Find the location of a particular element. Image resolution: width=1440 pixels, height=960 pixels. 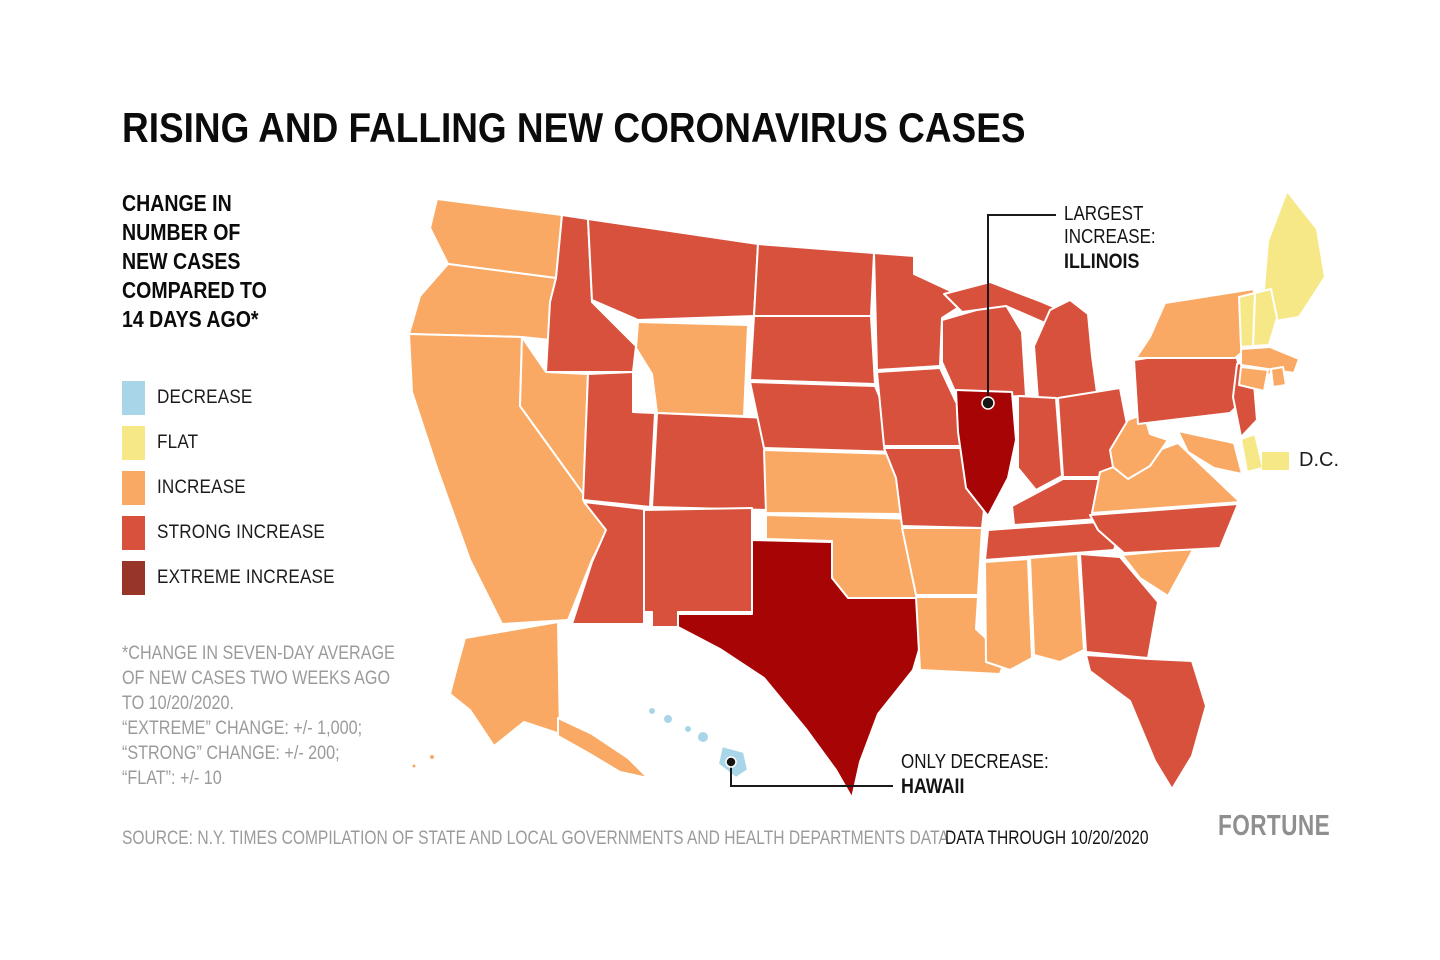

callout-label: INCREASE: is located at coordinates (1110, 237).